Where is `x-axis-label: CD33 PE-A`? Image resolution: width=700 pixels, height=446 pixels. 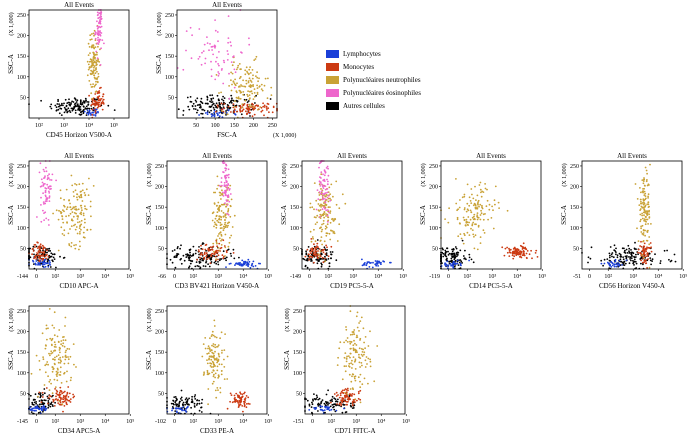
x-axis-label: CD33 PE-A is located at coordinates (217, 431).